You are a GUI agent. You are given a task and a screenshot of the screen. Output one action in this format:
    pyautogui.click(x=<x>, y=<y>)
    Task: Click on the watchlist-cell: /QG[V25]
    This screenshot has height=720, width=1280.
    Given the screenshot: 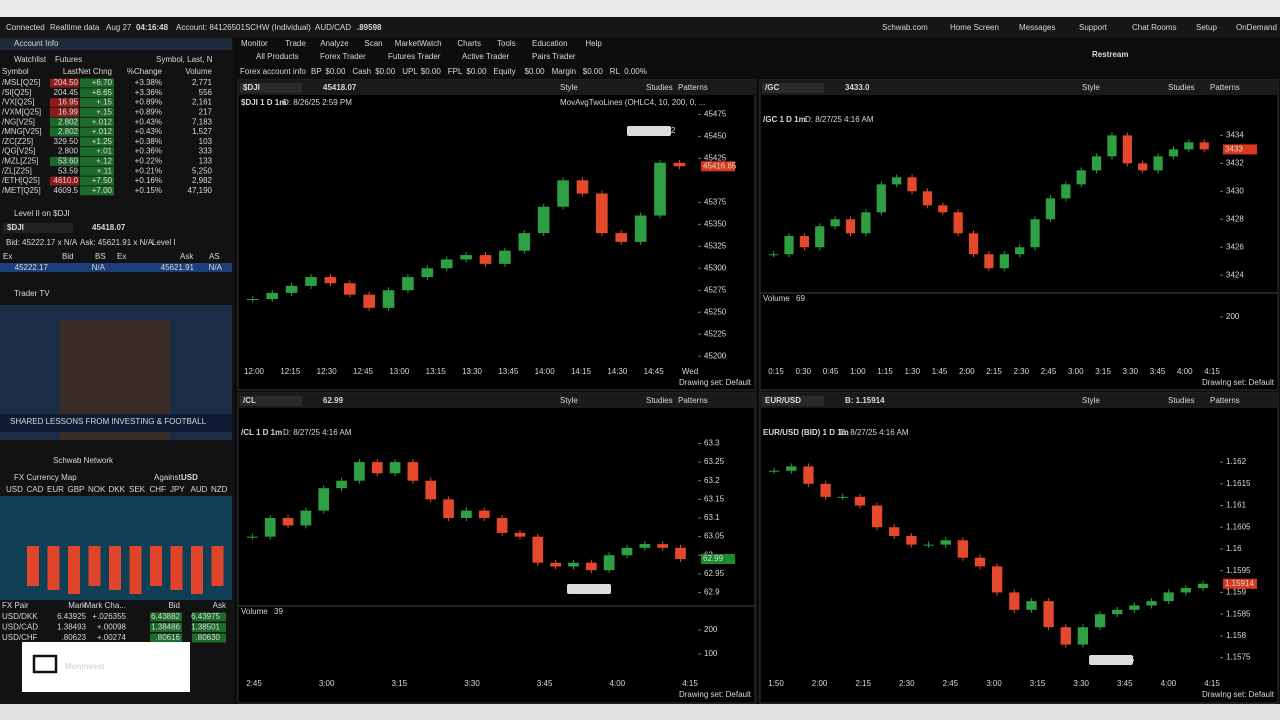 What is the action you would take?
    pyautogui.click(x=18, y=151)
    